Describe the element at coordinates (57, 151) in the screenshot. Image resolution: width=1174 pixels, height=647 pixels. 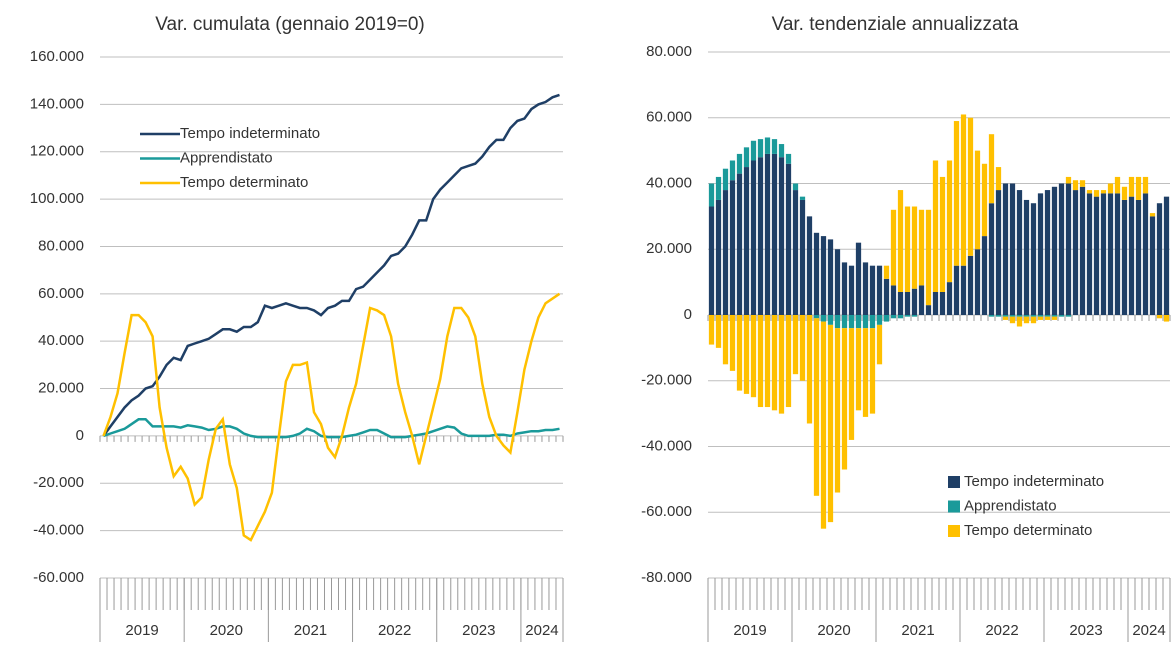
I see `y-tick-label: 120.000` at that location.